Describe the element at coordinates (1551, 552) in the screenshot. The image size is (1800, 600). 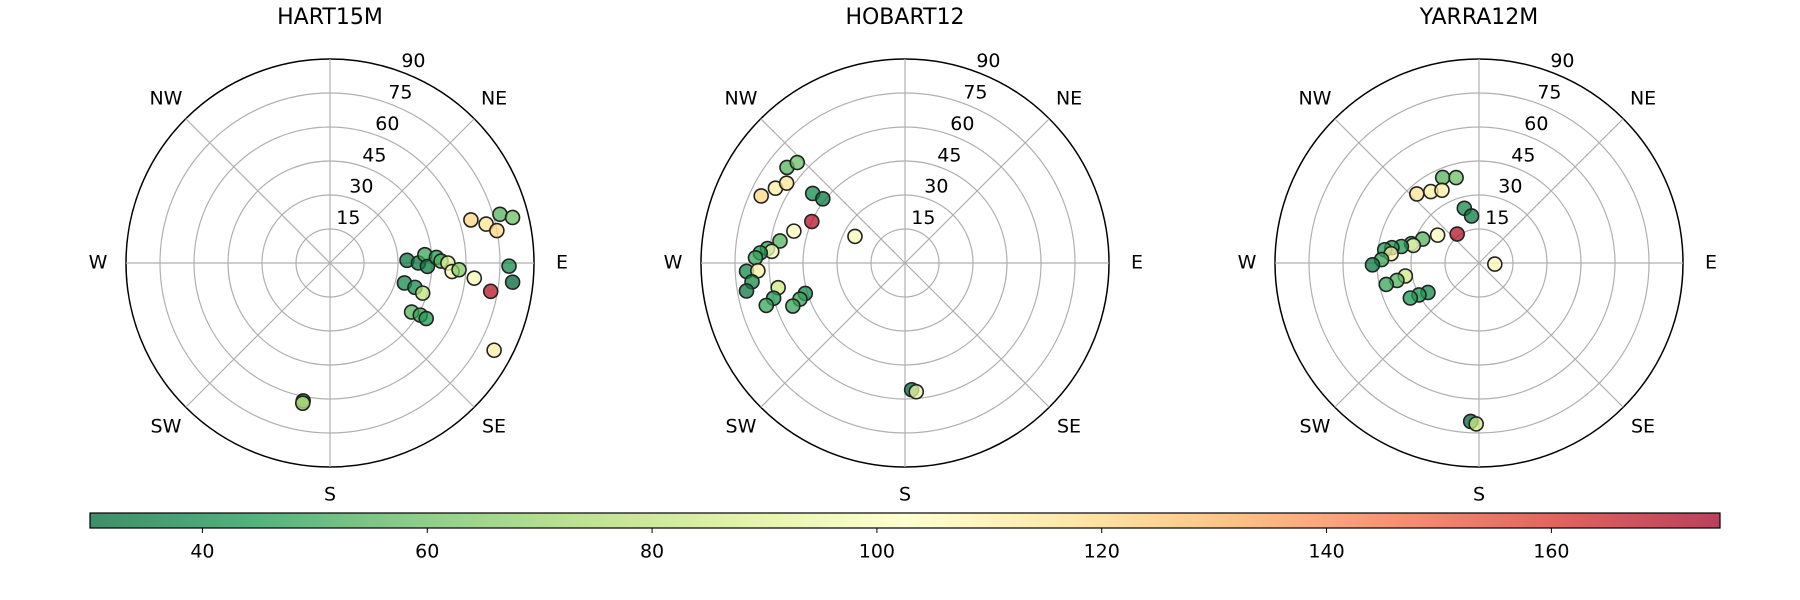
I see `colorbar-tick-label: 160` at that location.